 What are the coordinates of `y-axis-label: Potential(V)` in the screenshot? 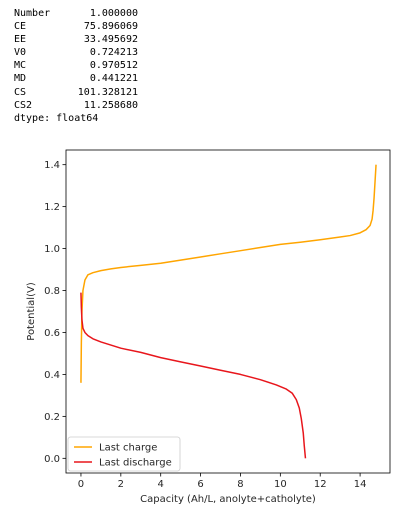 It's located at (31, 311).